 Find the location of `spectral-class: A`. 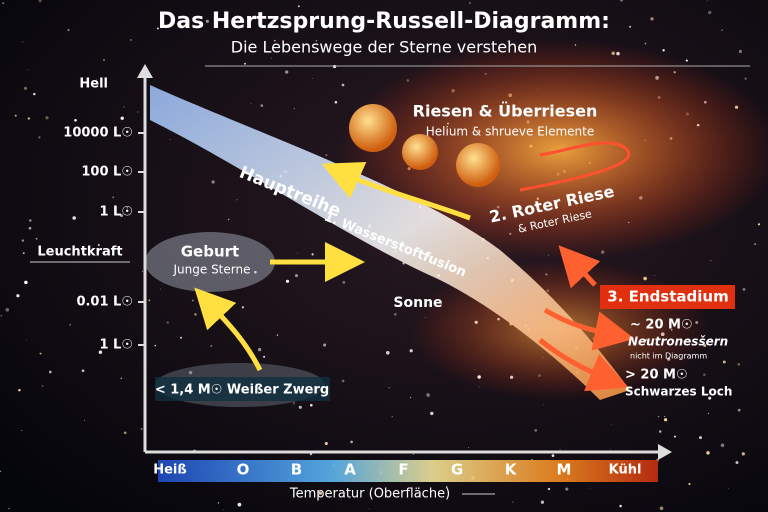

spectral-class: A is located at coordinates (350, 470).